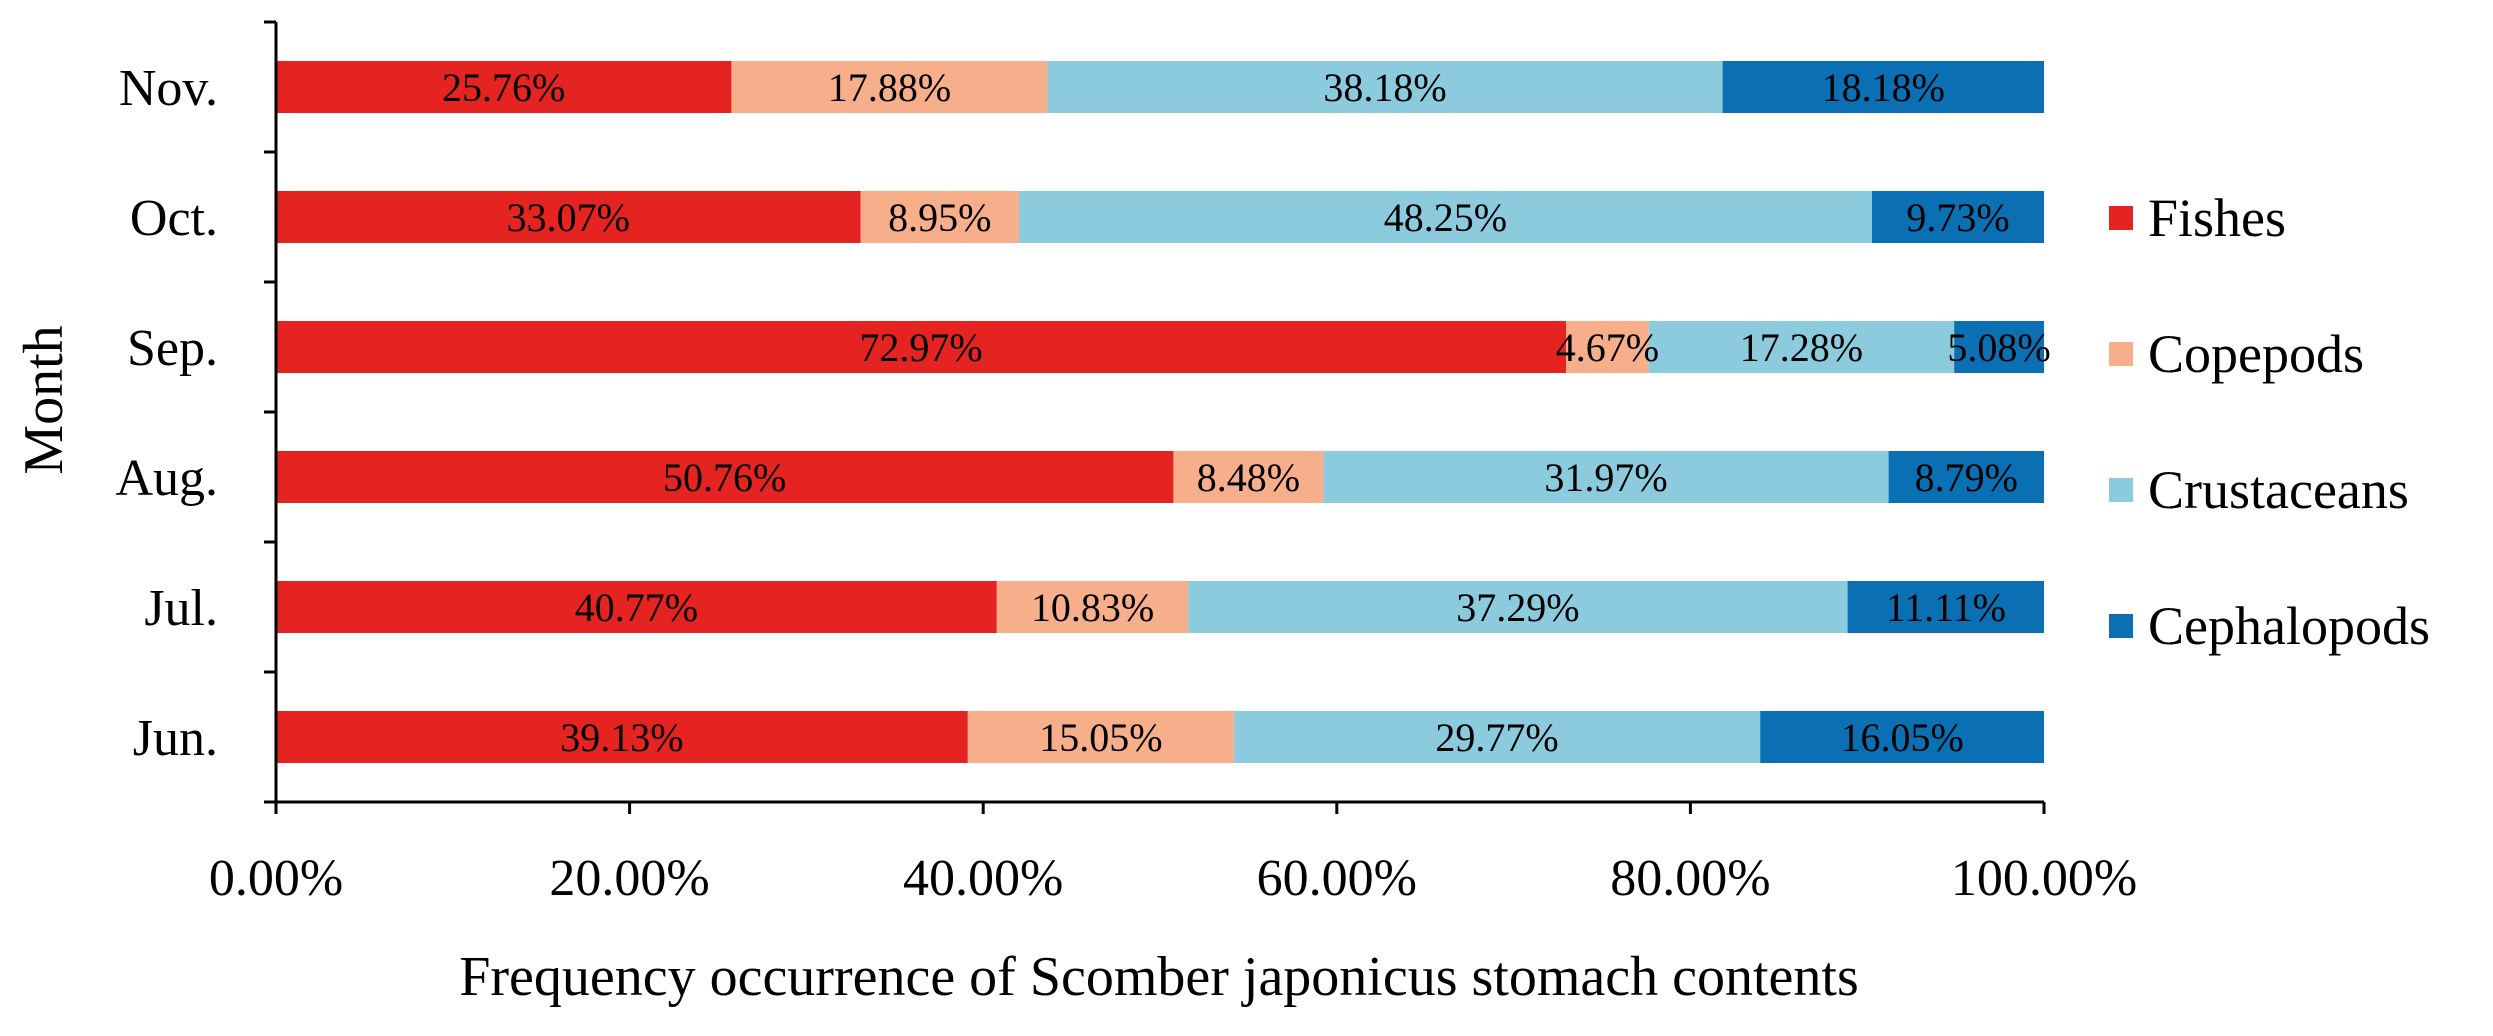  I want to click on legend: Fishes Copepods Crustaceans Cephalopods, so click(2269, 422).